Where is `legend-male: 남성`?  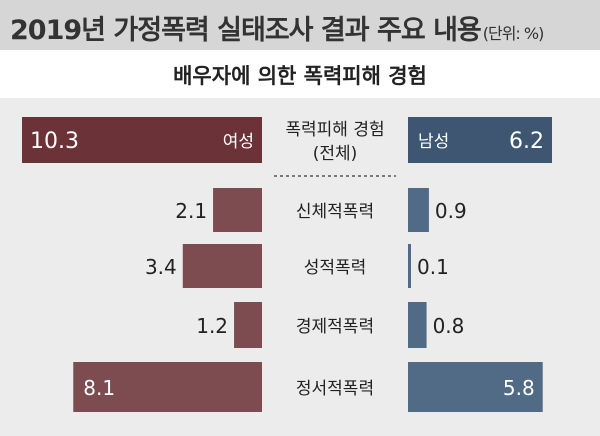
legend-male: 남성 is located at coordinates (433, 142).